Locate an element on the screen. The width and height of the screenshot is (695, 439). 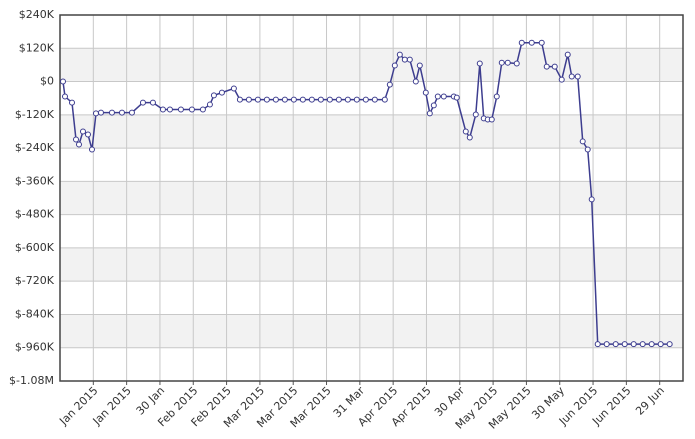
y-tick-label: $240K is located at coordinates (37, 14).